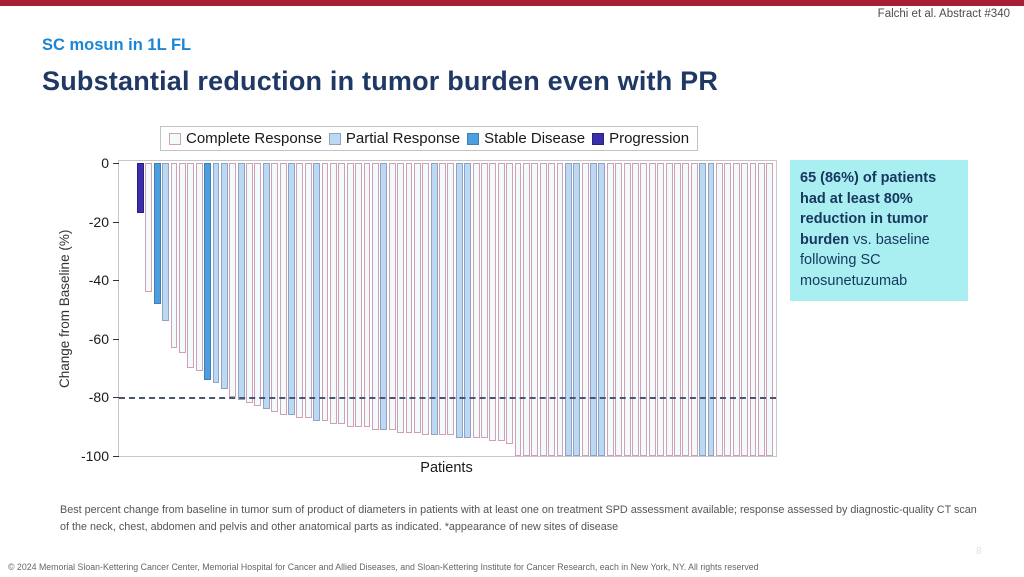 The height and width of the screenshot is (577, 1024). I want to click on slide-kicker: SC mosun in 1L FL, so click(117, 45).